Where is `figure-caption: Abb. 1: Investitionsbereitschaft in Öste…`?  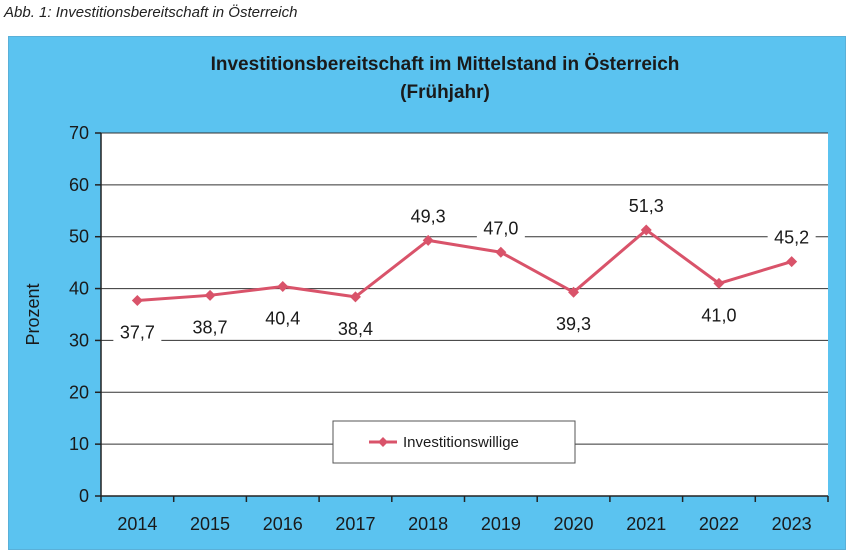 figure-caption: Abb. 1: Investitionsbereitschaft in Öste… is located at coordinates (151, 12).